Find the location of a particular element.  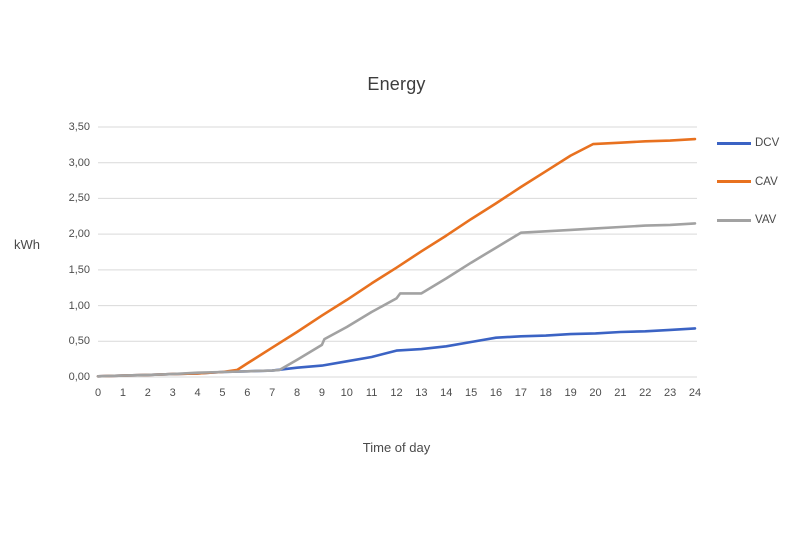

legend-label: DCV is located at coordinates (767, 143).